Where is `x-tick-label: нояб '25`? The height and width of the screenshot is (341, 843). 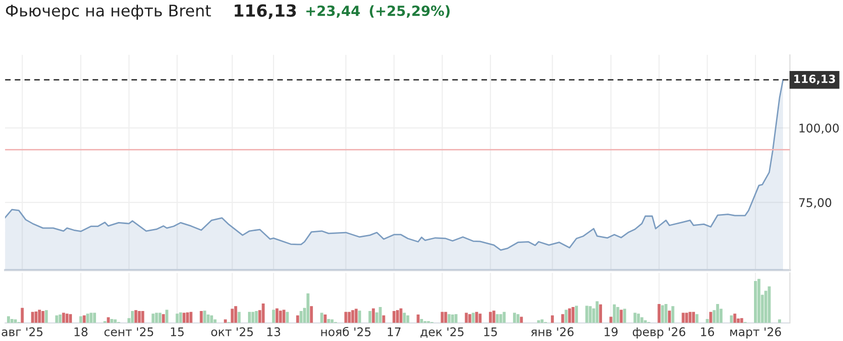 x-tick-label: нояб '25 is located at coordinates (345, 331).